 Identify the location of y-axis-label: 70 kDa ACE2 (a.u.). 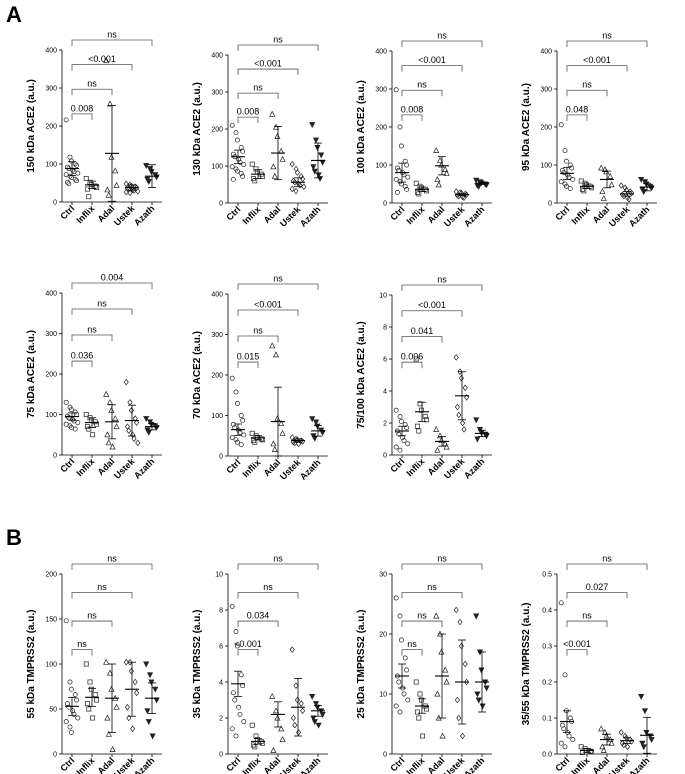
(197, 375).